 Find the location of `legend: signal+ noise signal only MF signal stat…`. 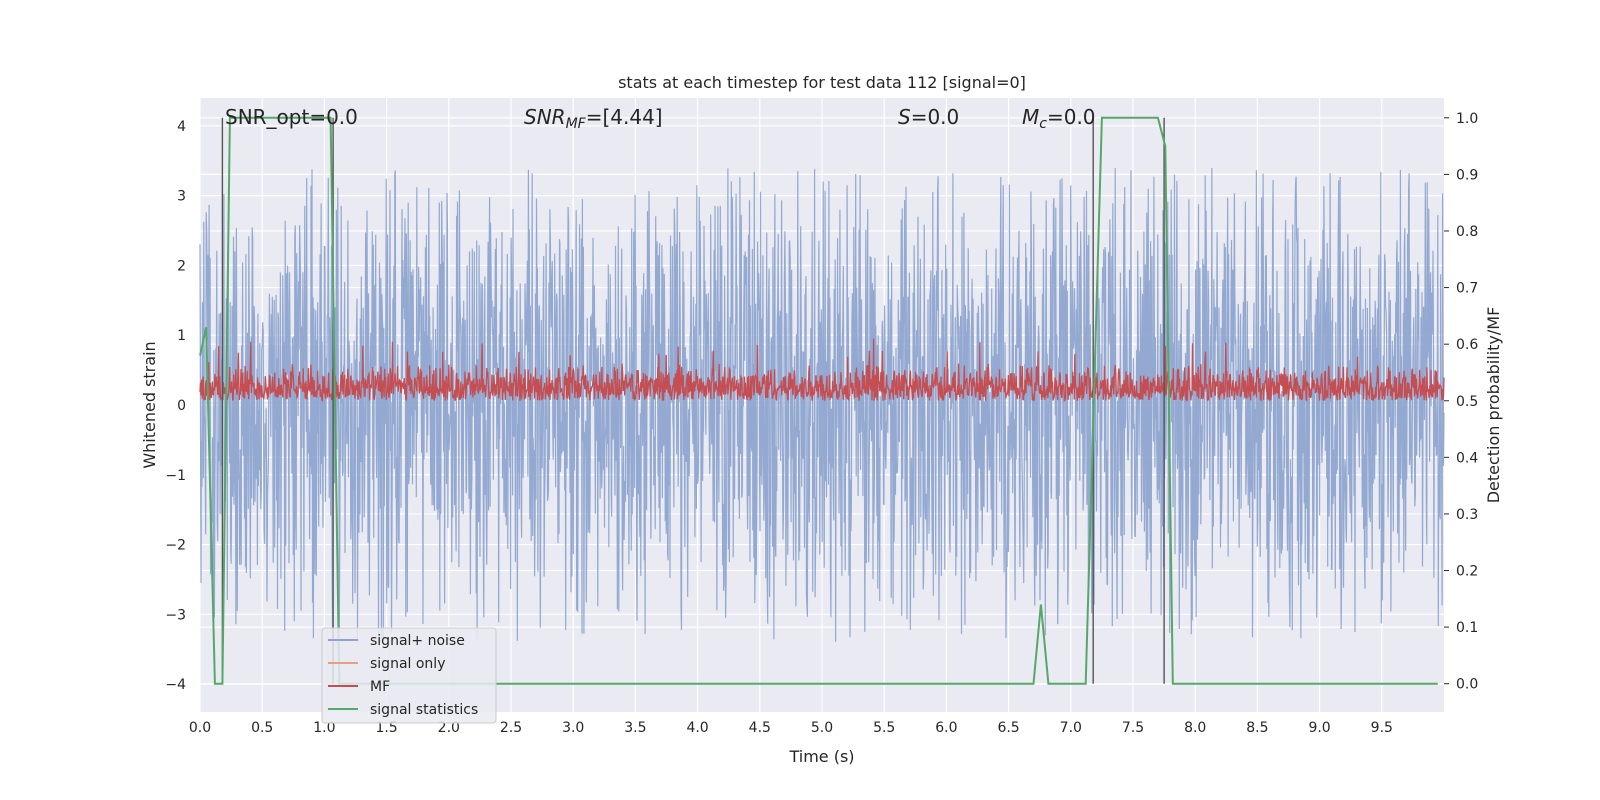

legend: signal+ noise signal only MF signal stat… is located at coordinates (409, 675).